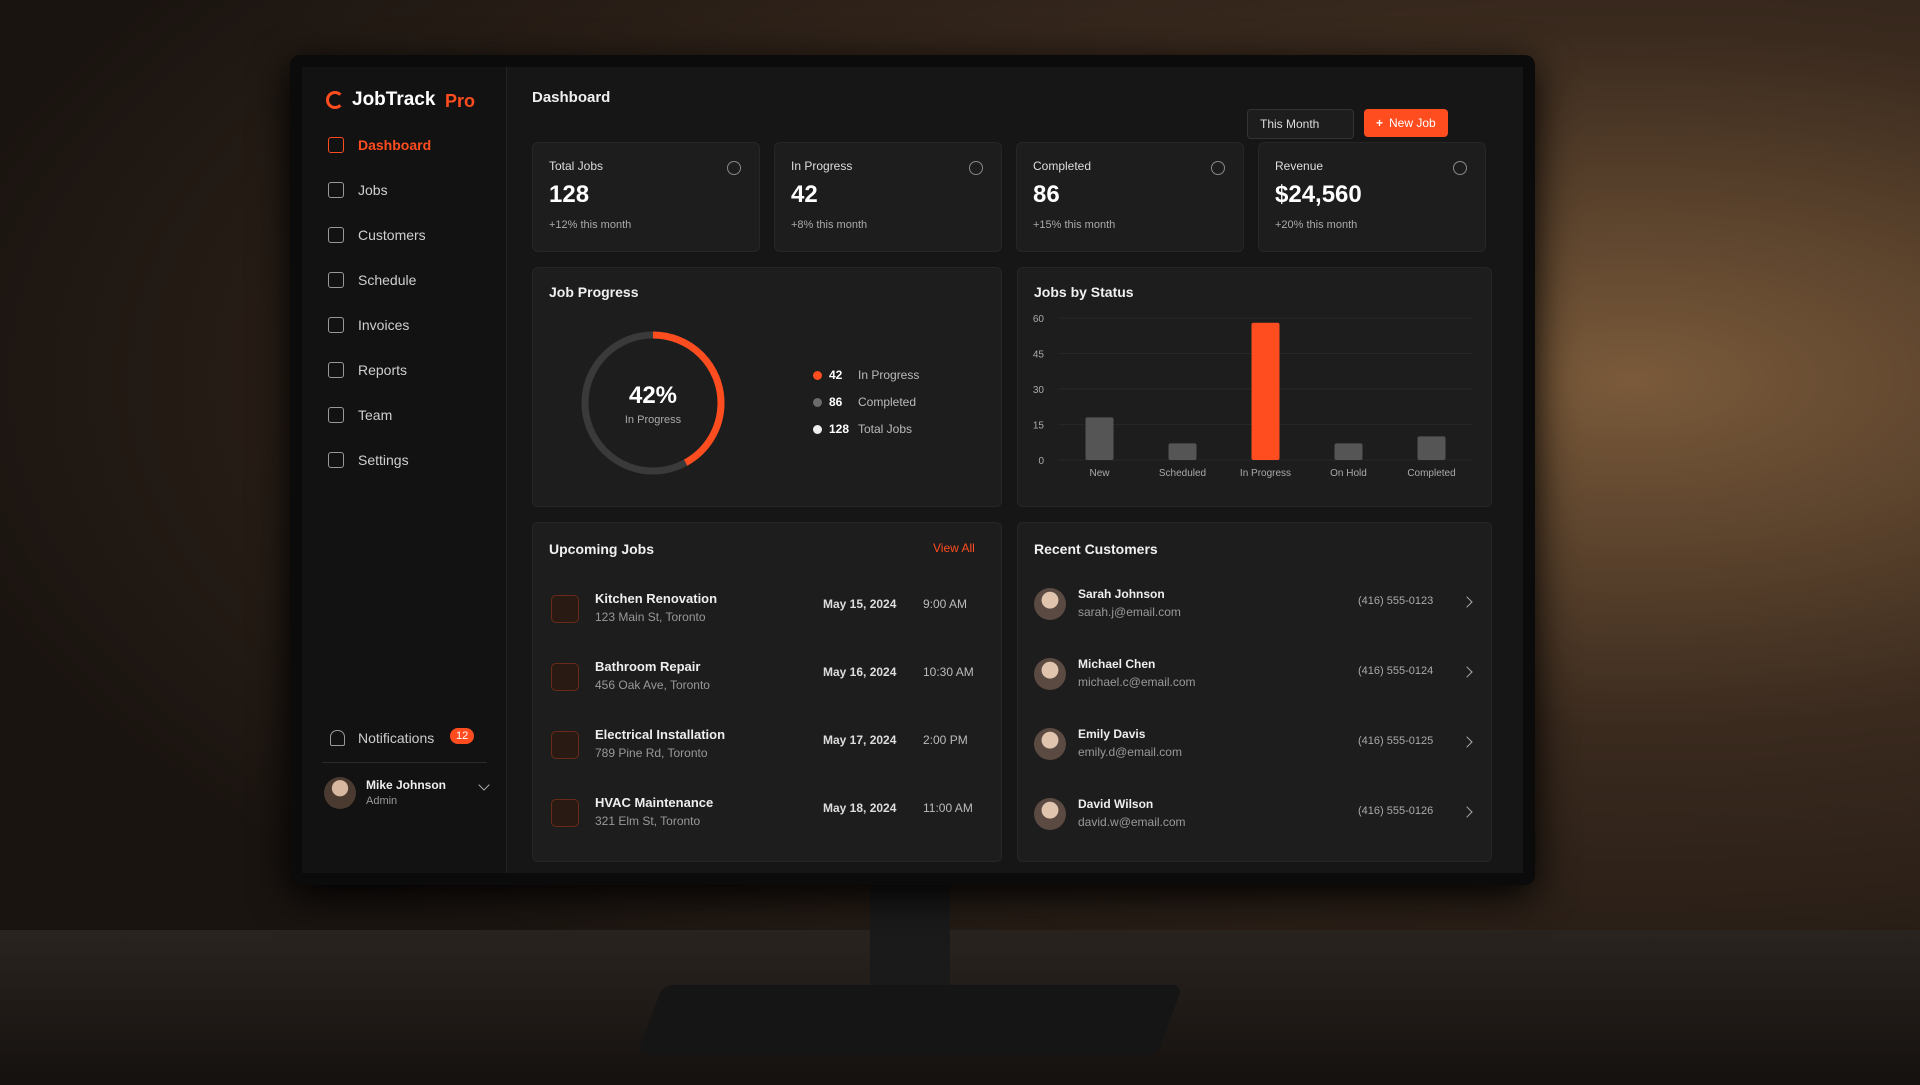 Image resolution: width=1920 pixels, height=1085 pixels. Describe the element at coordinates (337, 738) in the screenshot. I see `bell-icon` at that location.